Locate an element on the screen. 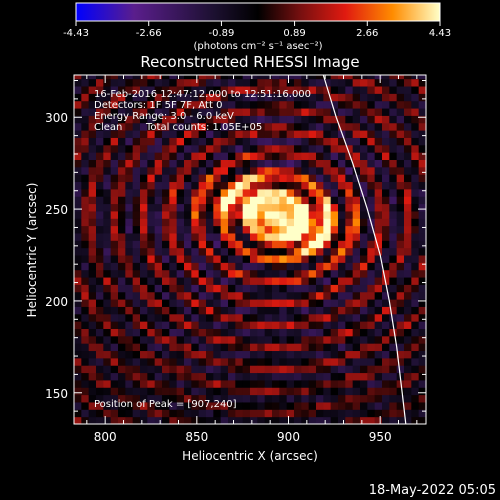  annotation-energy: Energy Range: 3.0 - 6.0 keV is located at coordinates (164, 116).